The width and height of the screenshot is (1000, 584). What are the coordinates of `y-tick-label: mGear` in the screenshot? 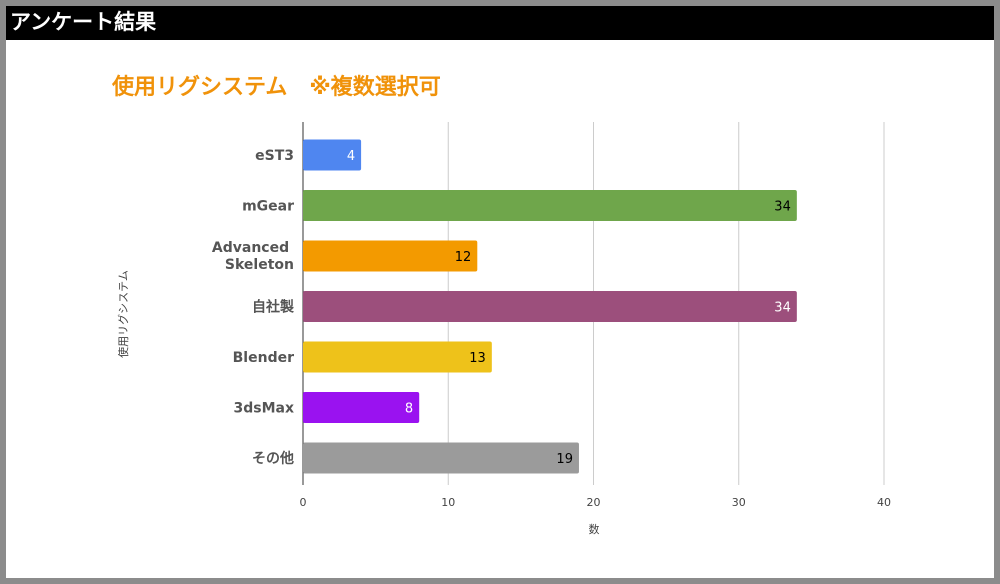 It's located at (268, 207).